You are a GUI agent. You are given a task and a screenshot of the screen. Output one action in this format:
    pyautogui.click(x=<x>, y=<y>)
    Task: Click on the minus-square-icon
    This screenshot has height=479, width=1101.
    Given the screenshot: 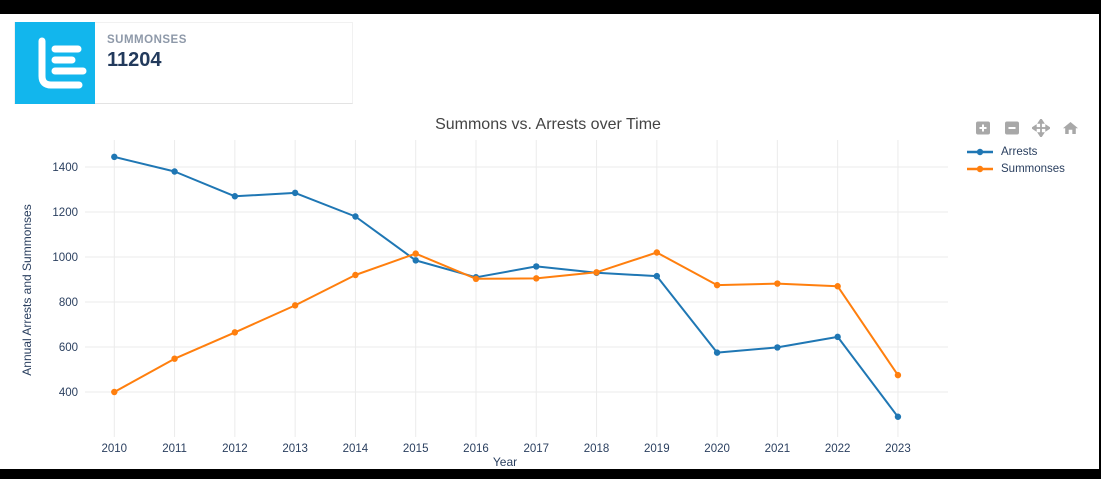 What is the action you would take?
    pyautogui.click(x=1012, y=128)
    